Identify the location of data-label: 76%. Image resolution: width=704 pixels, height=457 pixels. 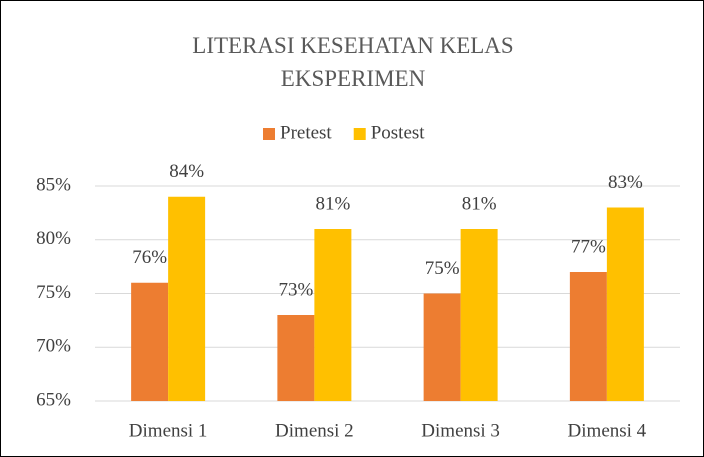
(149, 257).